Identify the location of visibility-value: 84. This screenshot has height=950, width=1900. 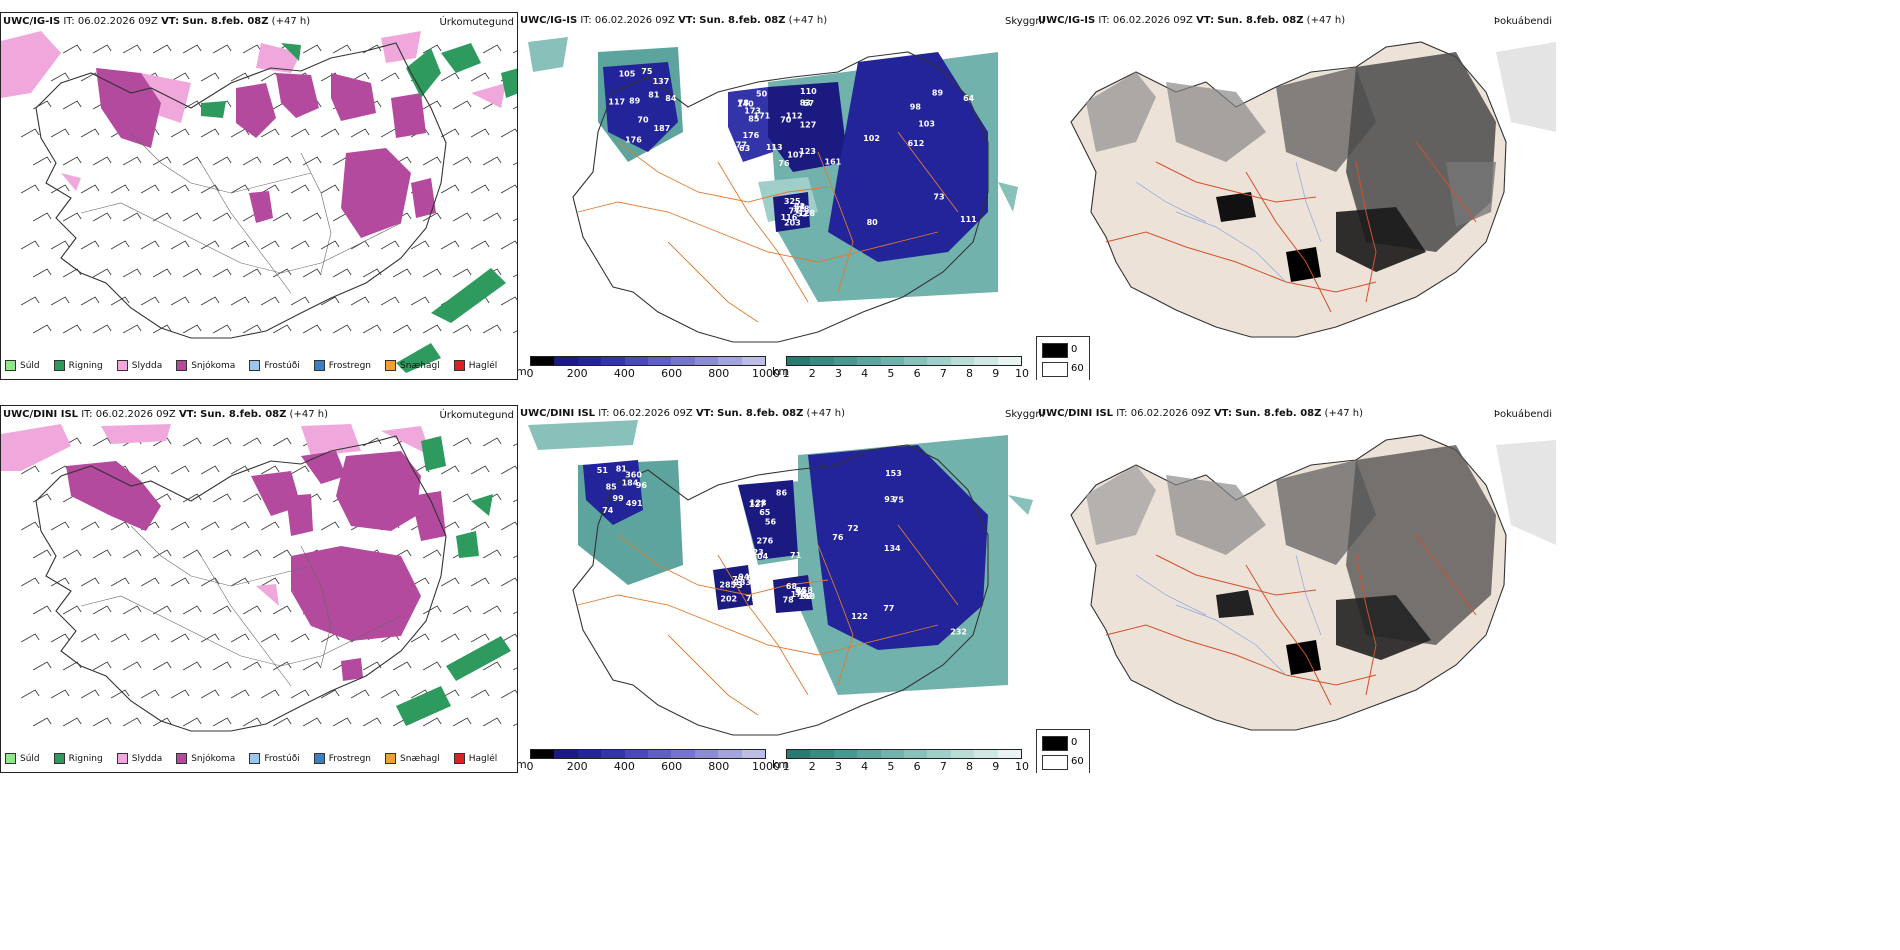
(671, 98).